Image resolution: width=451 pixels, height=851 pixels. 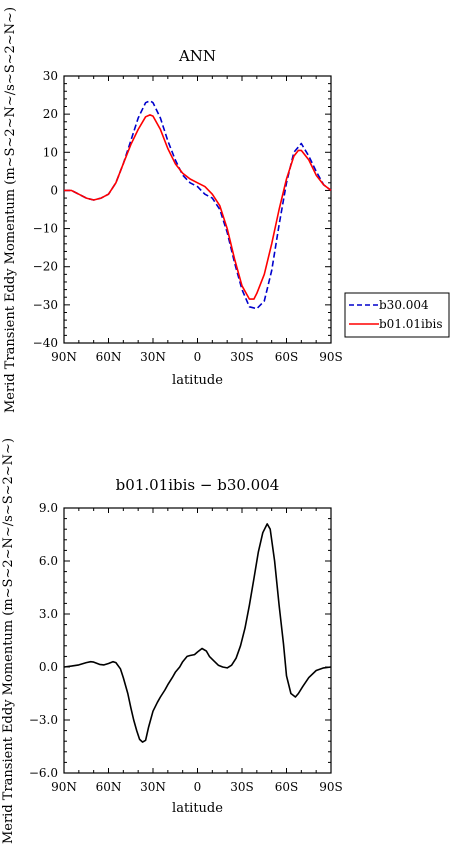 I want to click on chart-title: b01.01ibis − b30.004, so click(x=198, y=485).